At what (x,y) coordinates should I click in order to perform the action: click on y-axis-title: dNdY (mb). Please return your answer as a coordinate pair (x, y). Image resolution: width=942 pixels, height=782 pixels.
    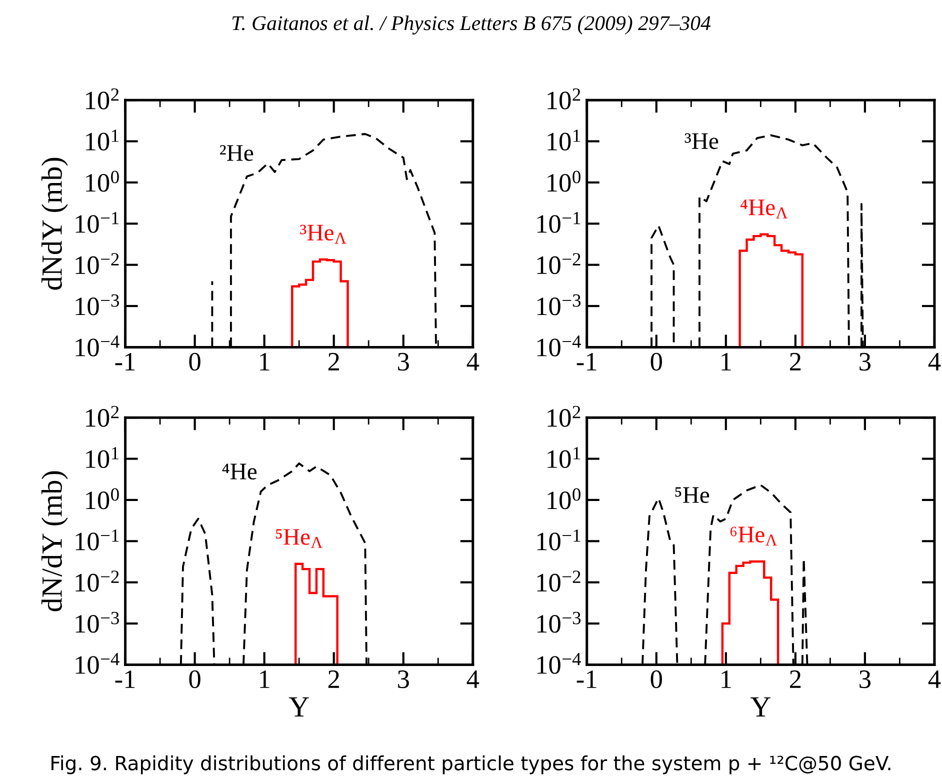
    Looking at the image, I should click on (54, 224).